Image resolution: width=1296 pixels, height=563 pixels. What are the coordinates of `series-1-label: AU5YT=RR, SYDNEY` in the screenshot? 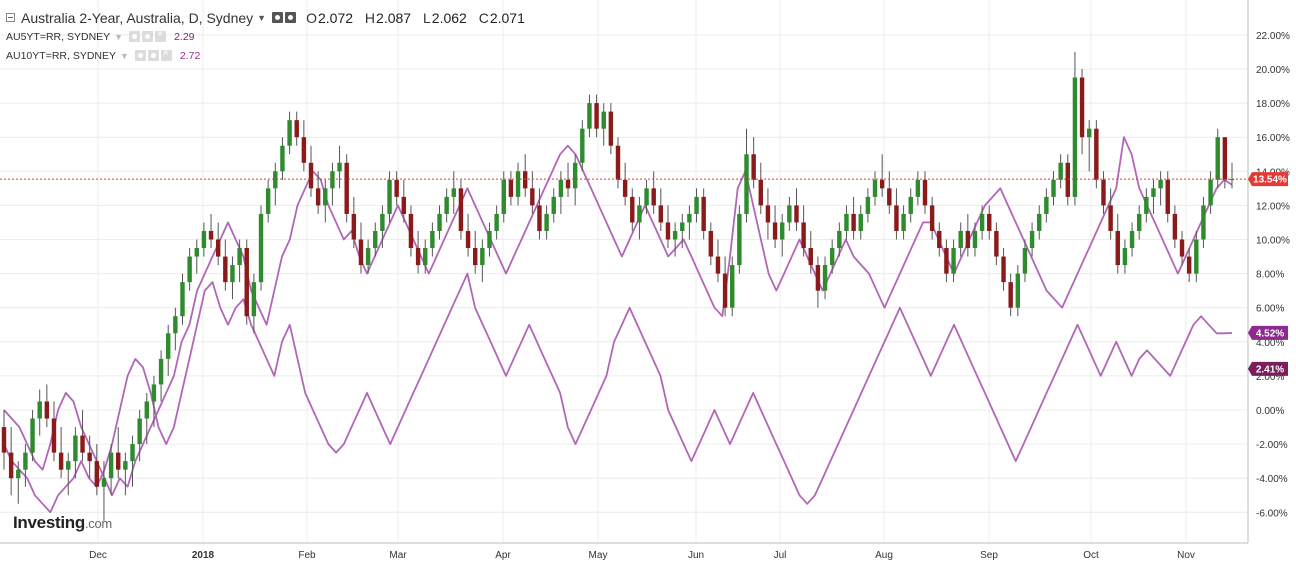 It's located at (58, 36).